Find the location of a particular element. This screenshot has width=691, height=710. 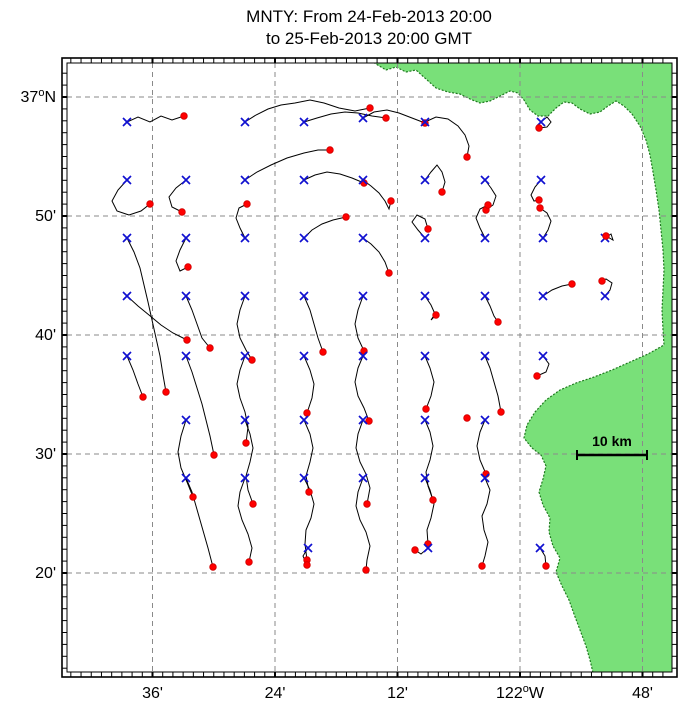

x-tick-label: 36' is located at coordinates (152, 693).